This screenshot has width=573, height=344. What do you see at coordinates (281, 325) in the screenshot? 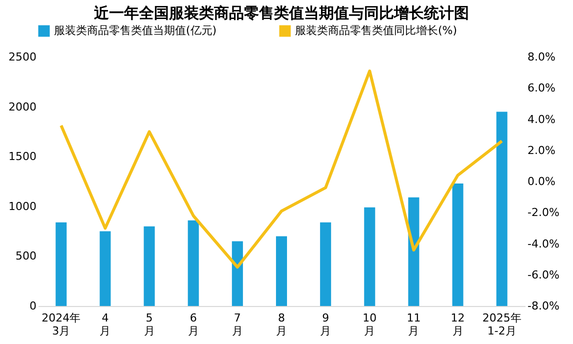
I see `x-tick-label: 8 月` at bounding box center [281, 325].